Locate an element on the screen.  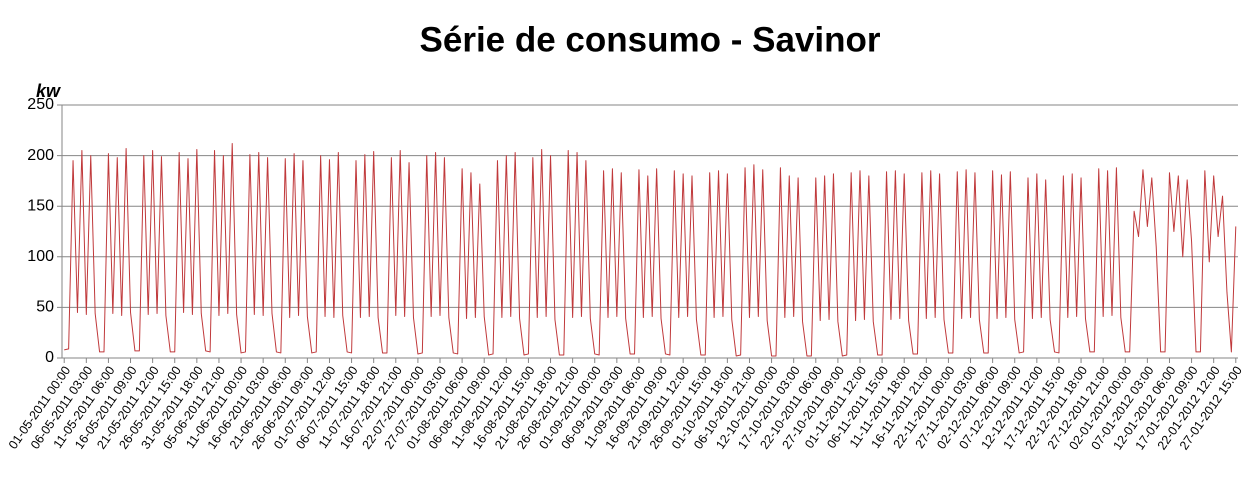
y-tick-label: 50 is located at coordinates (45, 307).